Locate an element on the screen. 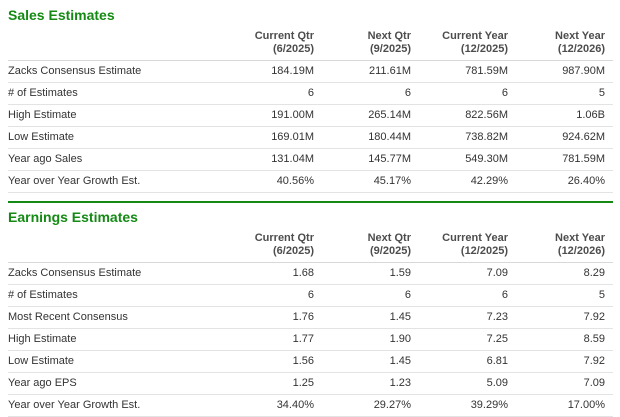 The height and width of the screenshot is (417, 620). section-divider is located at coordinates (310, 202).